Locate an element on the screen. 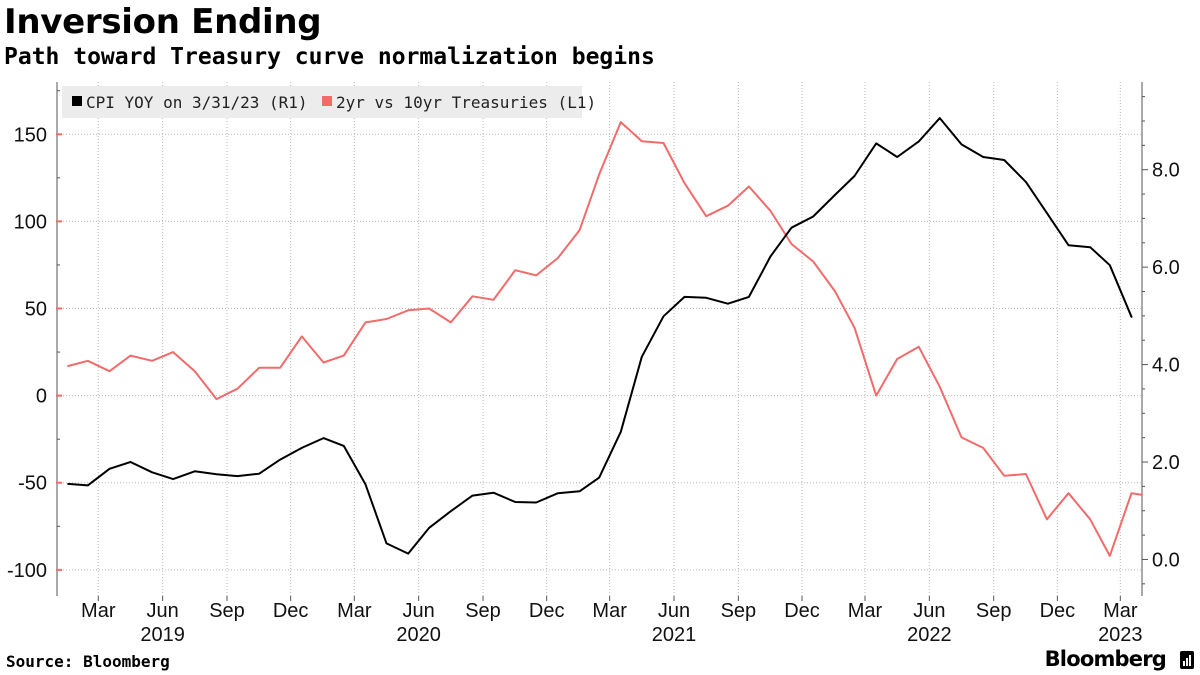  brand-logo: Bloomberg is located at coordinates (1105, 659).